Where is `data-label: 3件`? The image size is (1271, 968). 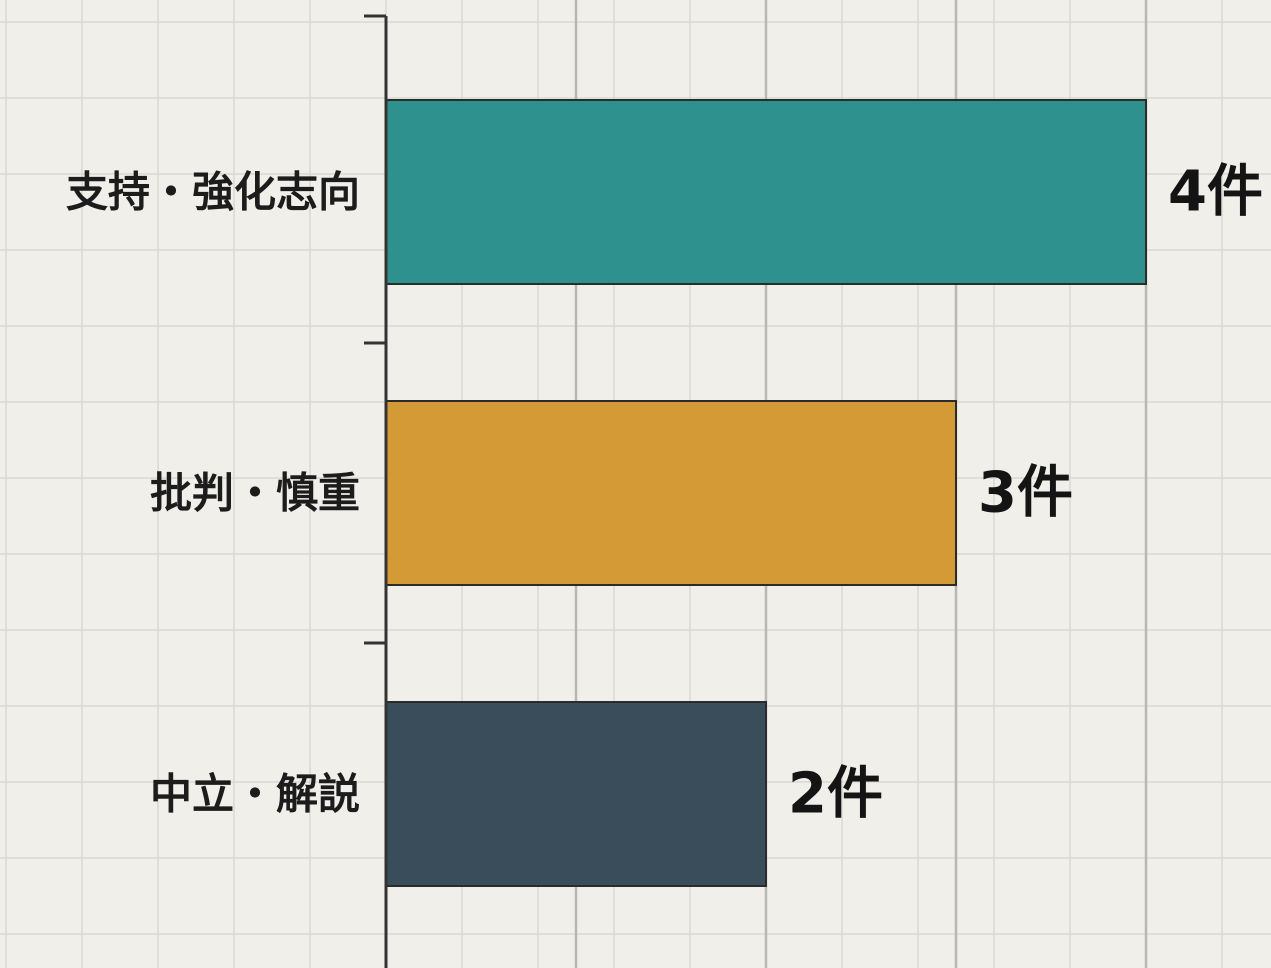
data-label: 3件 is located at coordinates (1025, 493).